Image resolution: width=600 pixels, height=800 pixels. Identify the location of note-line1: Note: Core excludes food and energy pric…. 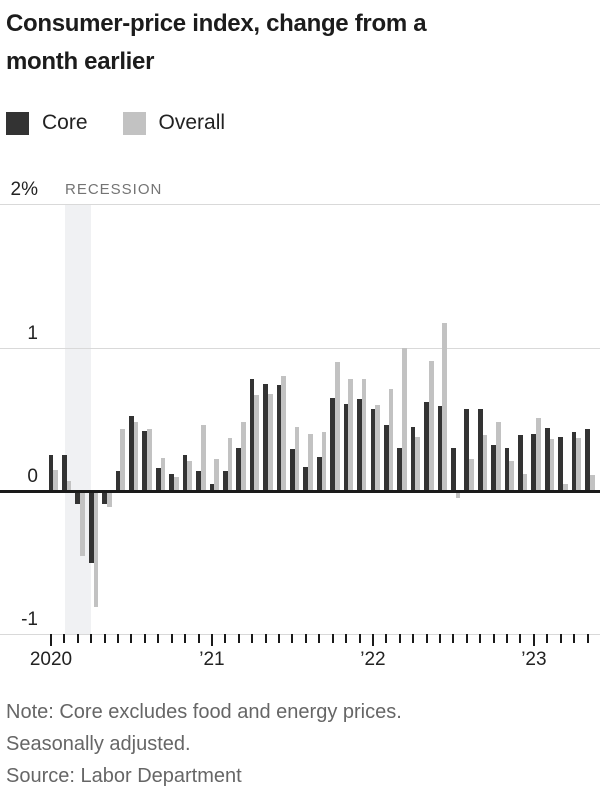
(204, 712).